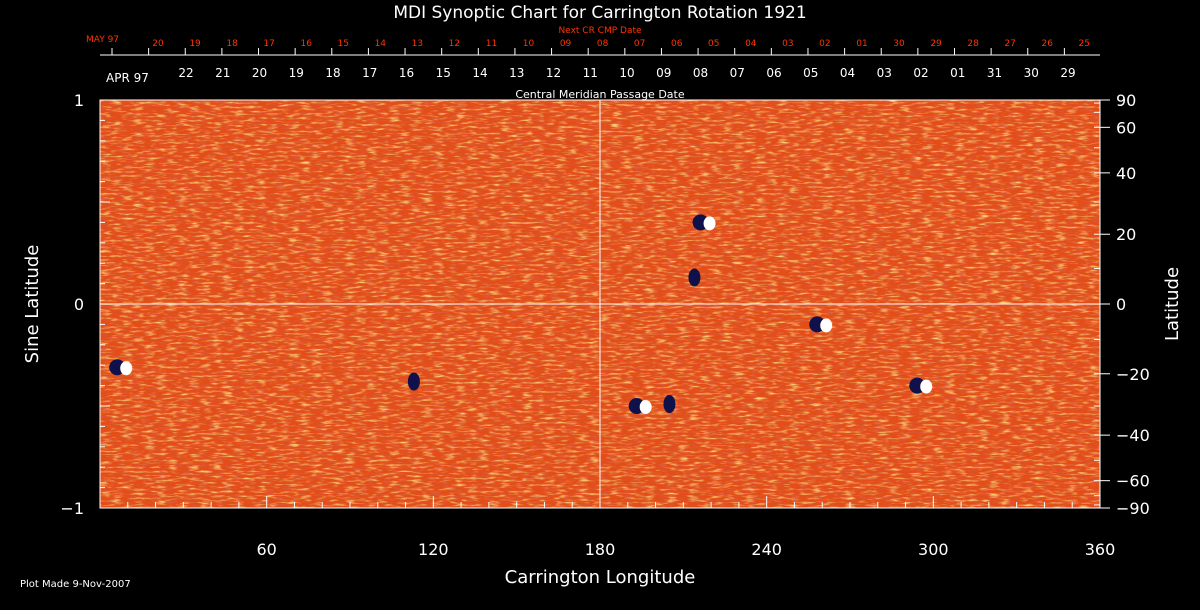 The image size is (1200, 610). What do you see at coordinates (1126, 234) in the screenshot?
I see `y-right-tick-label: 20` at bounding box center [1126, 234].